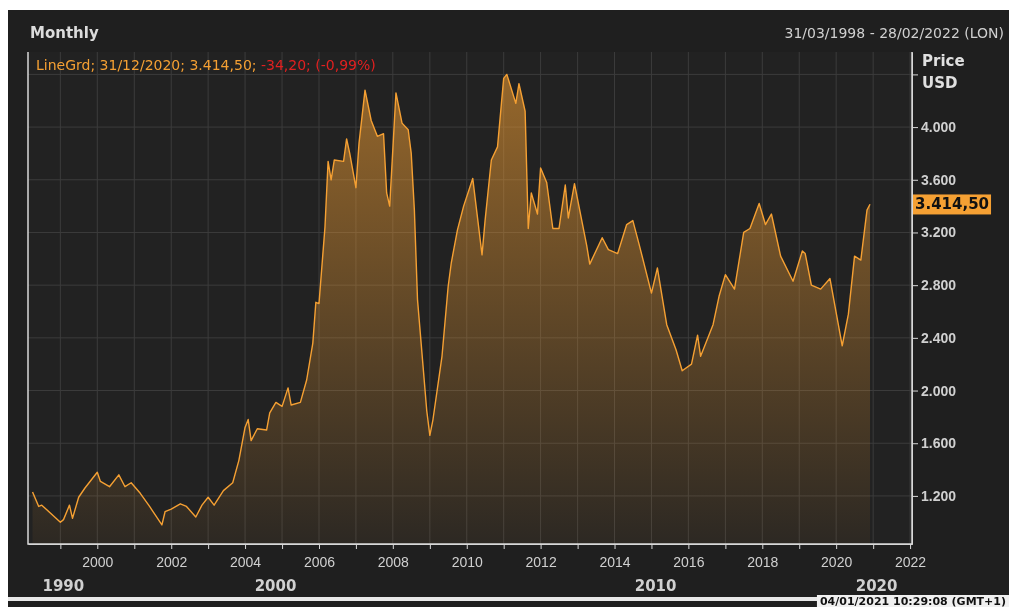  I want to click on x-tick-label: 2008, so click(393, 562).